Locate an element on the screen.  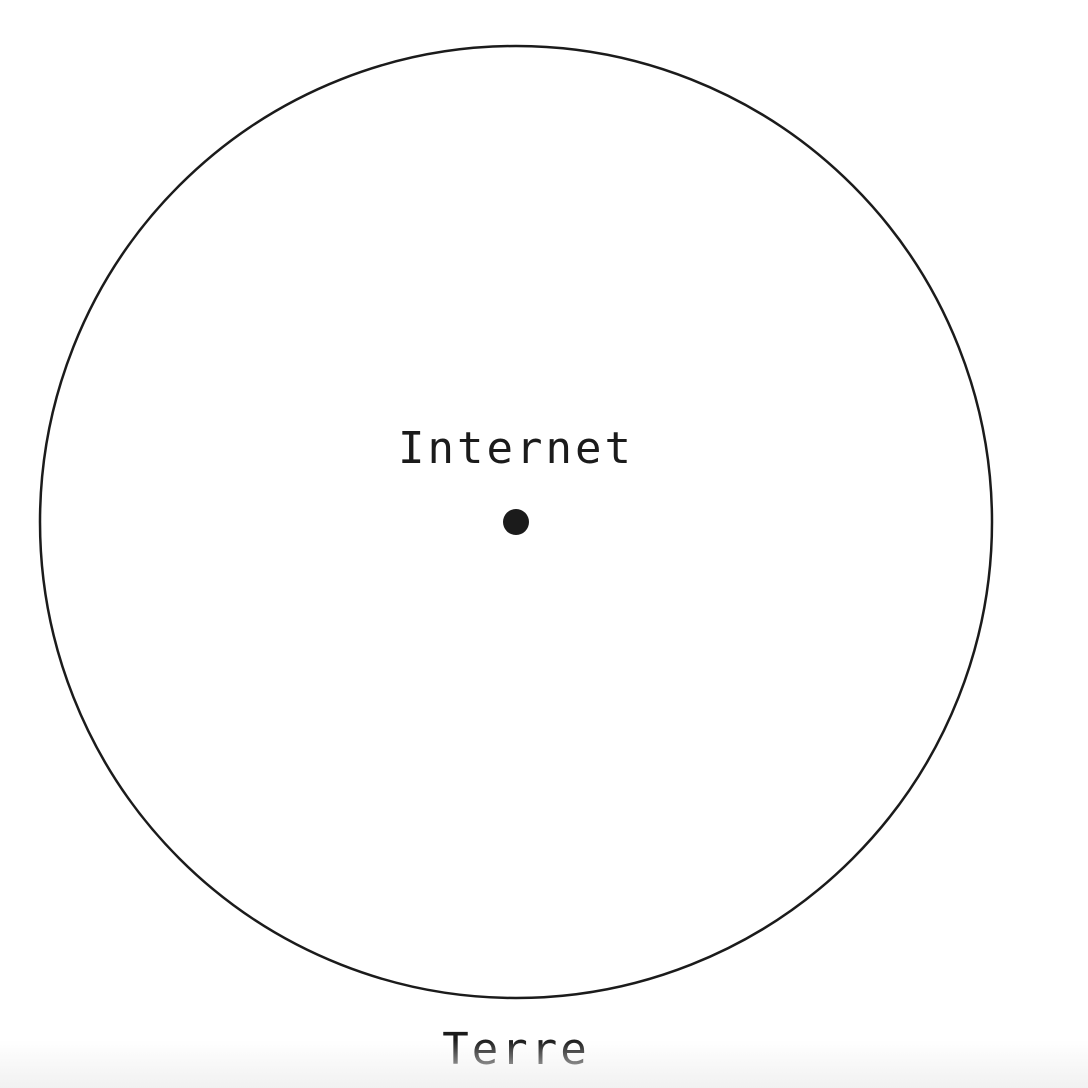
bottom-shade is located at coordinates (544, 1064).